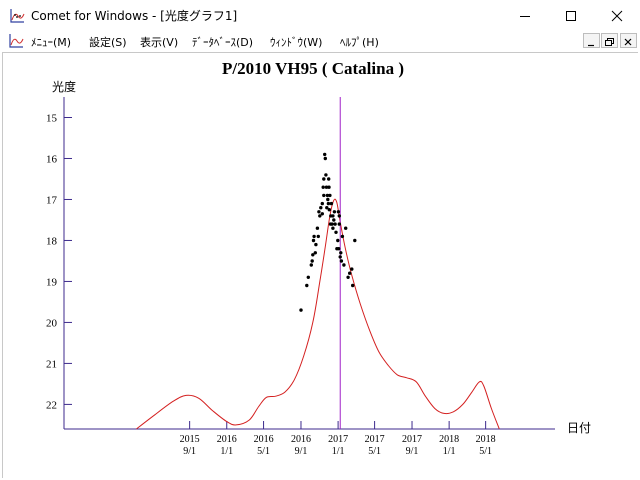 Image resolution: width=640 pixels, height=480 pixels. I want to click on minimize-icon, so click(525, 16).